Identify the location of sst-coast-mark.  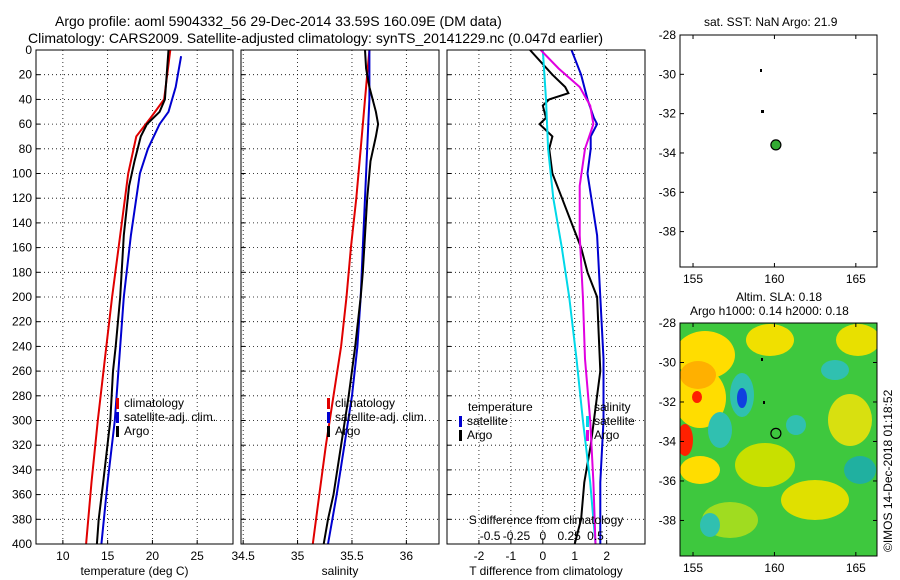
(762, 111).